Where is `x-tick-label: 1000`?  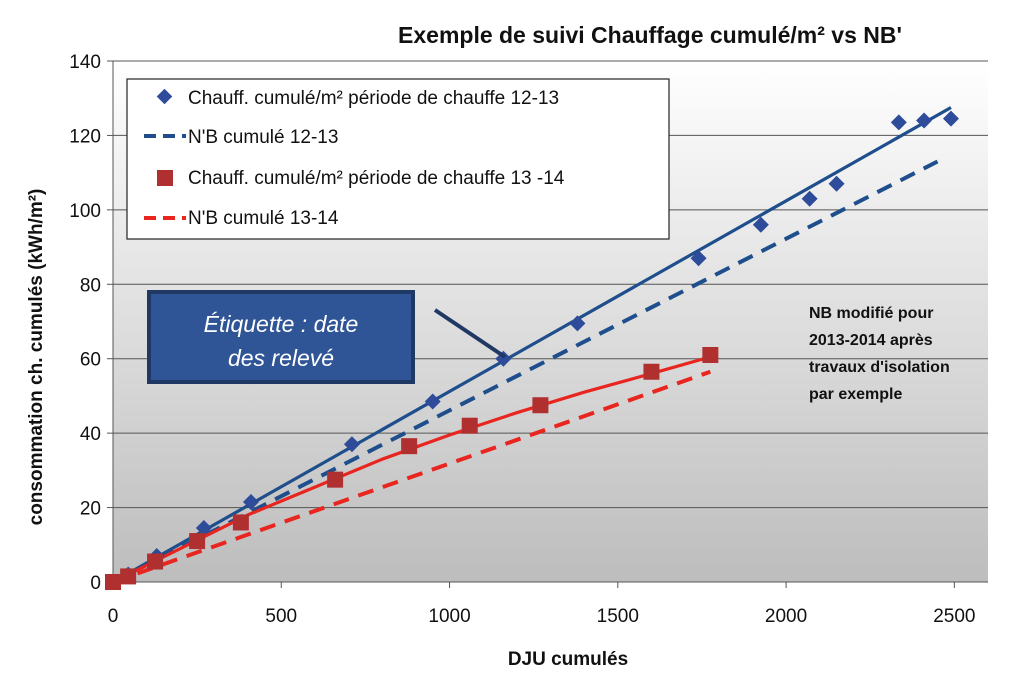
x-tick-label: 1000 is located at coordinates (449, 616).